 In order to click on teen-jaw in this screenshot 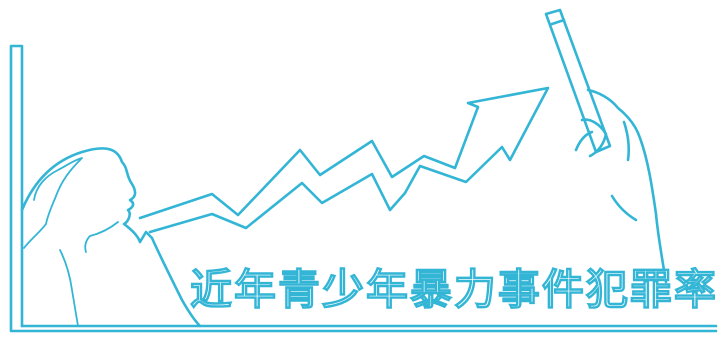, I will do `click(101, 237)`.